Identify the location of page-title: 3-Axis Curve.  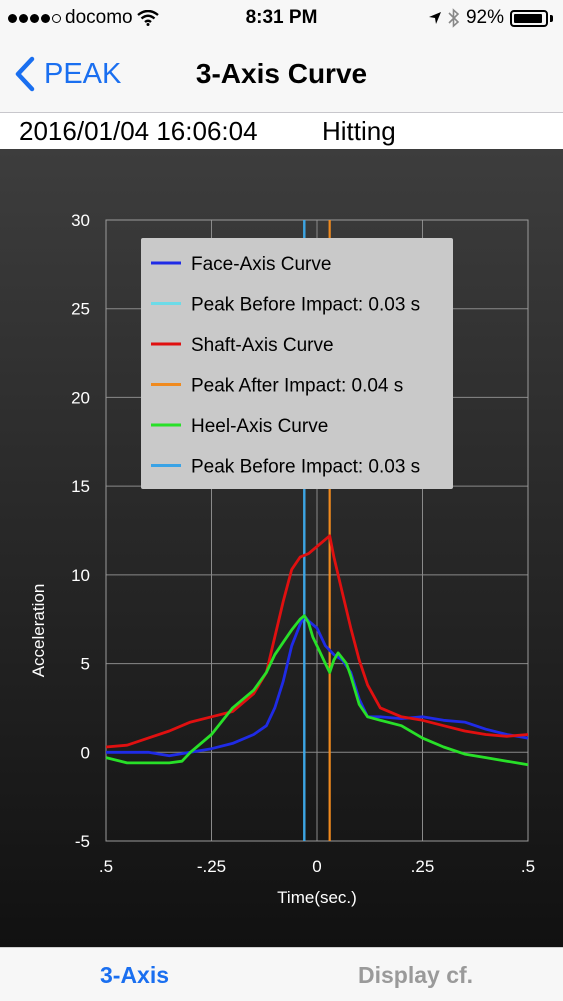
(281, 73).